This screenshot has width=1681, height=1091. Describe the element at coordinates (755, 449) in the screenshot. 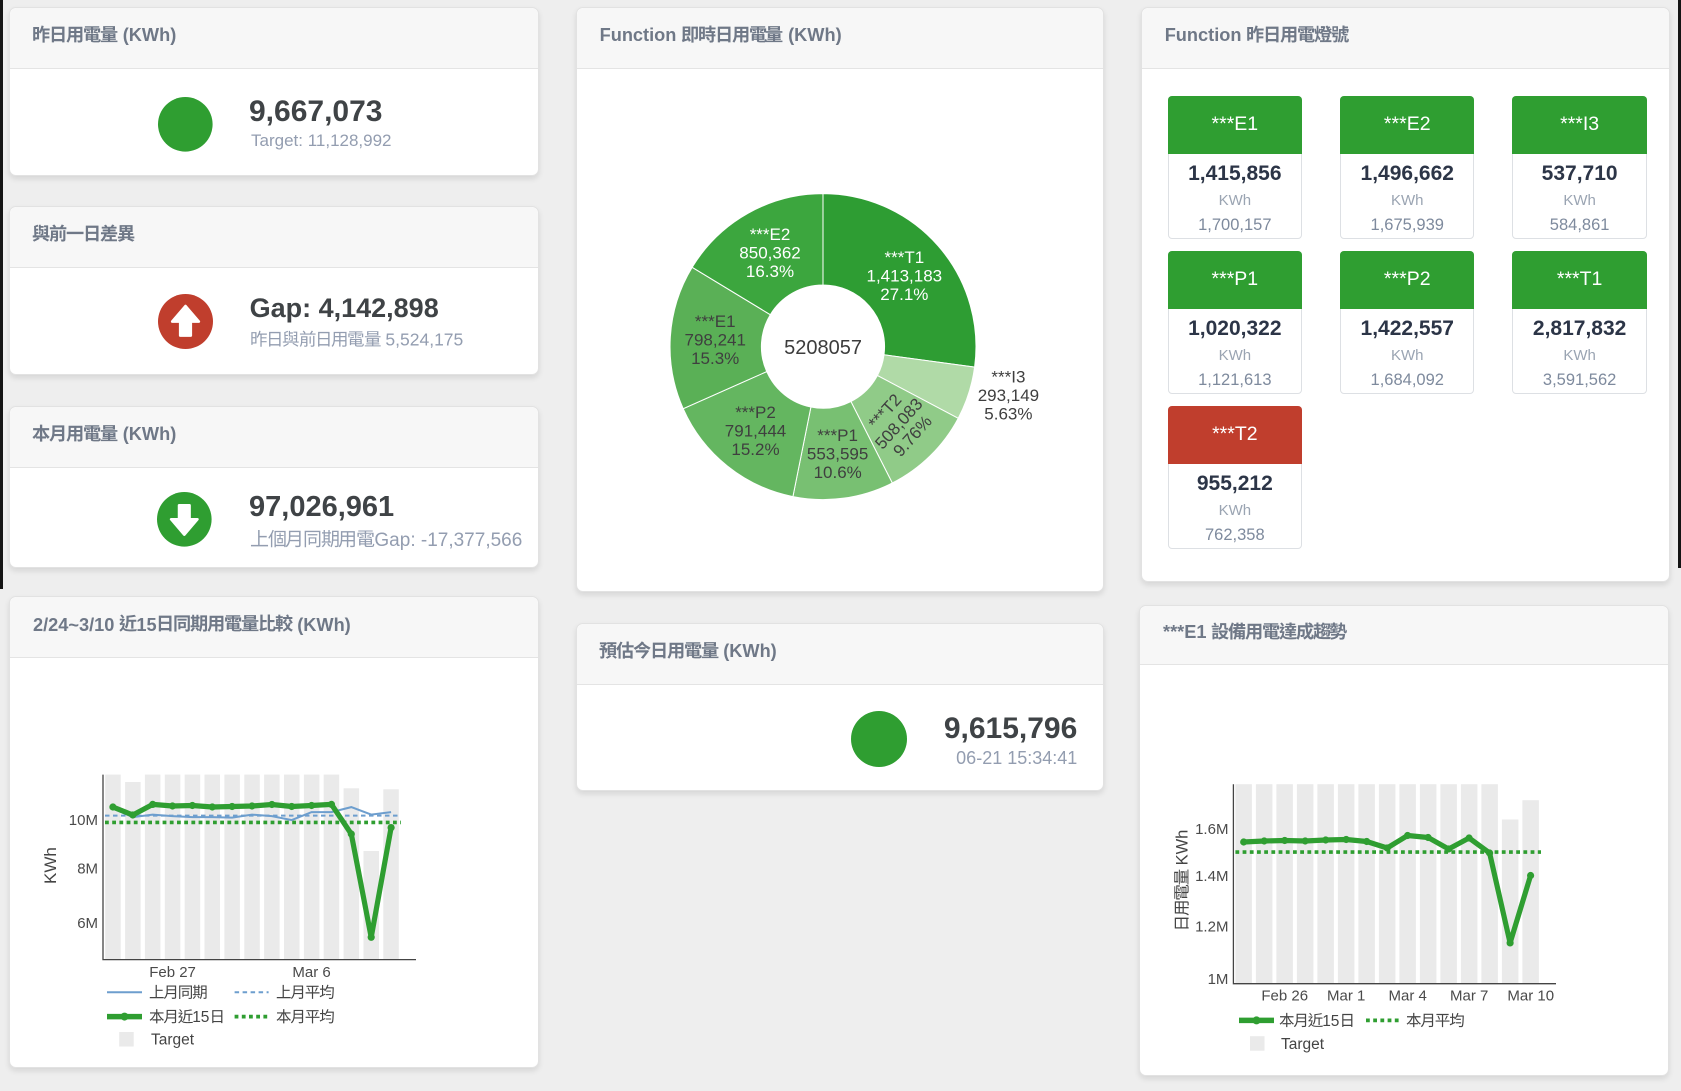

I see `svg-text: 15.2%` at that location.